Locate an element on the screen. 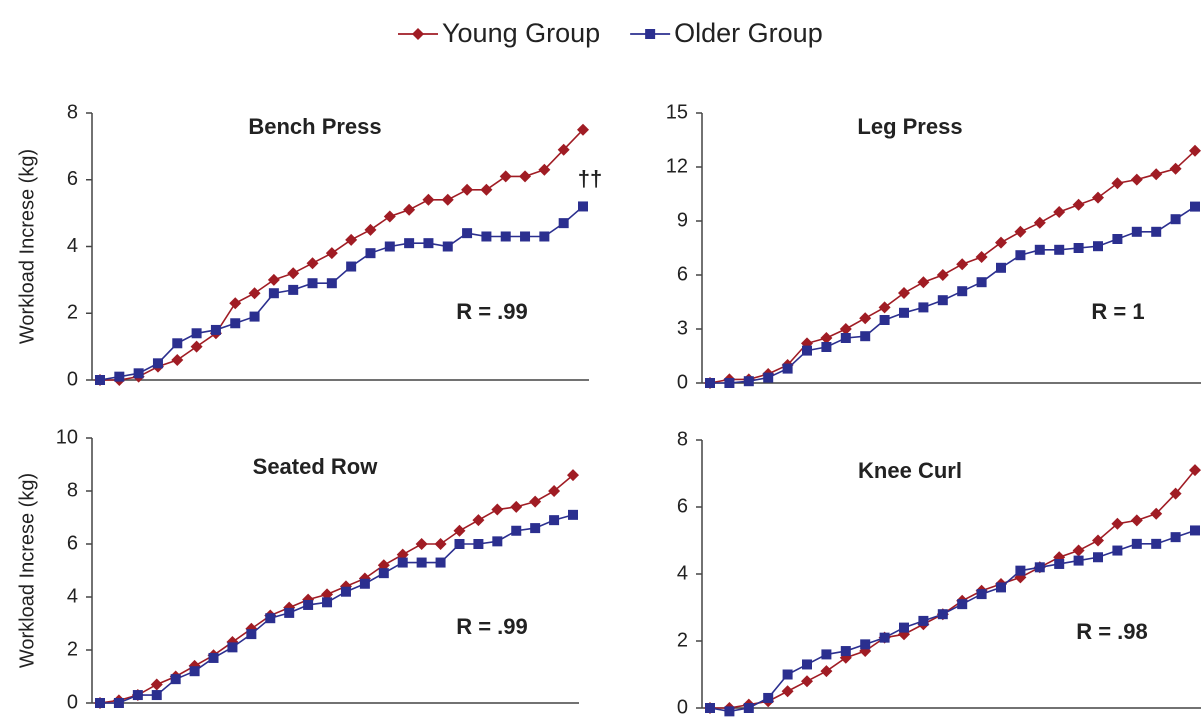  panel-title: Seated Row is located at coordinates (316, 466).